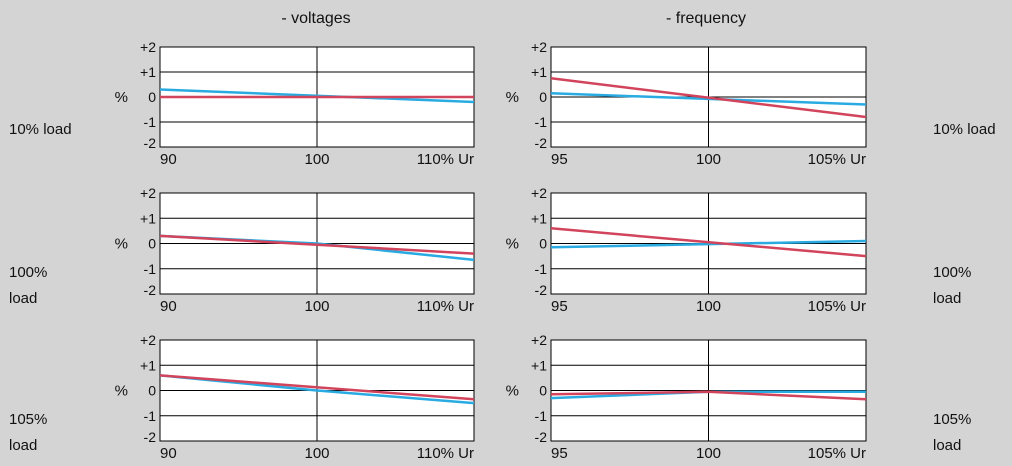  Describe the element at coordinates (706, 18) in the screenshot. I see `column-title-frequency: - frequency` at that location.